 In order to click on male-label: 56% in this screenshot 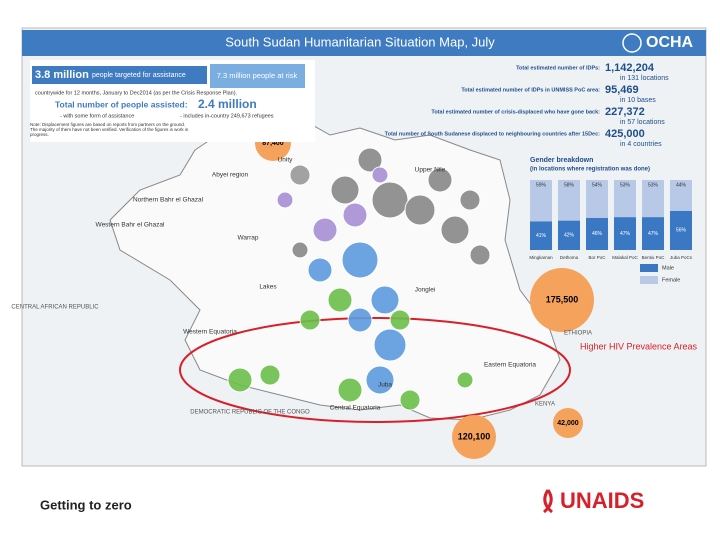, I will do `click(681, 231)`.